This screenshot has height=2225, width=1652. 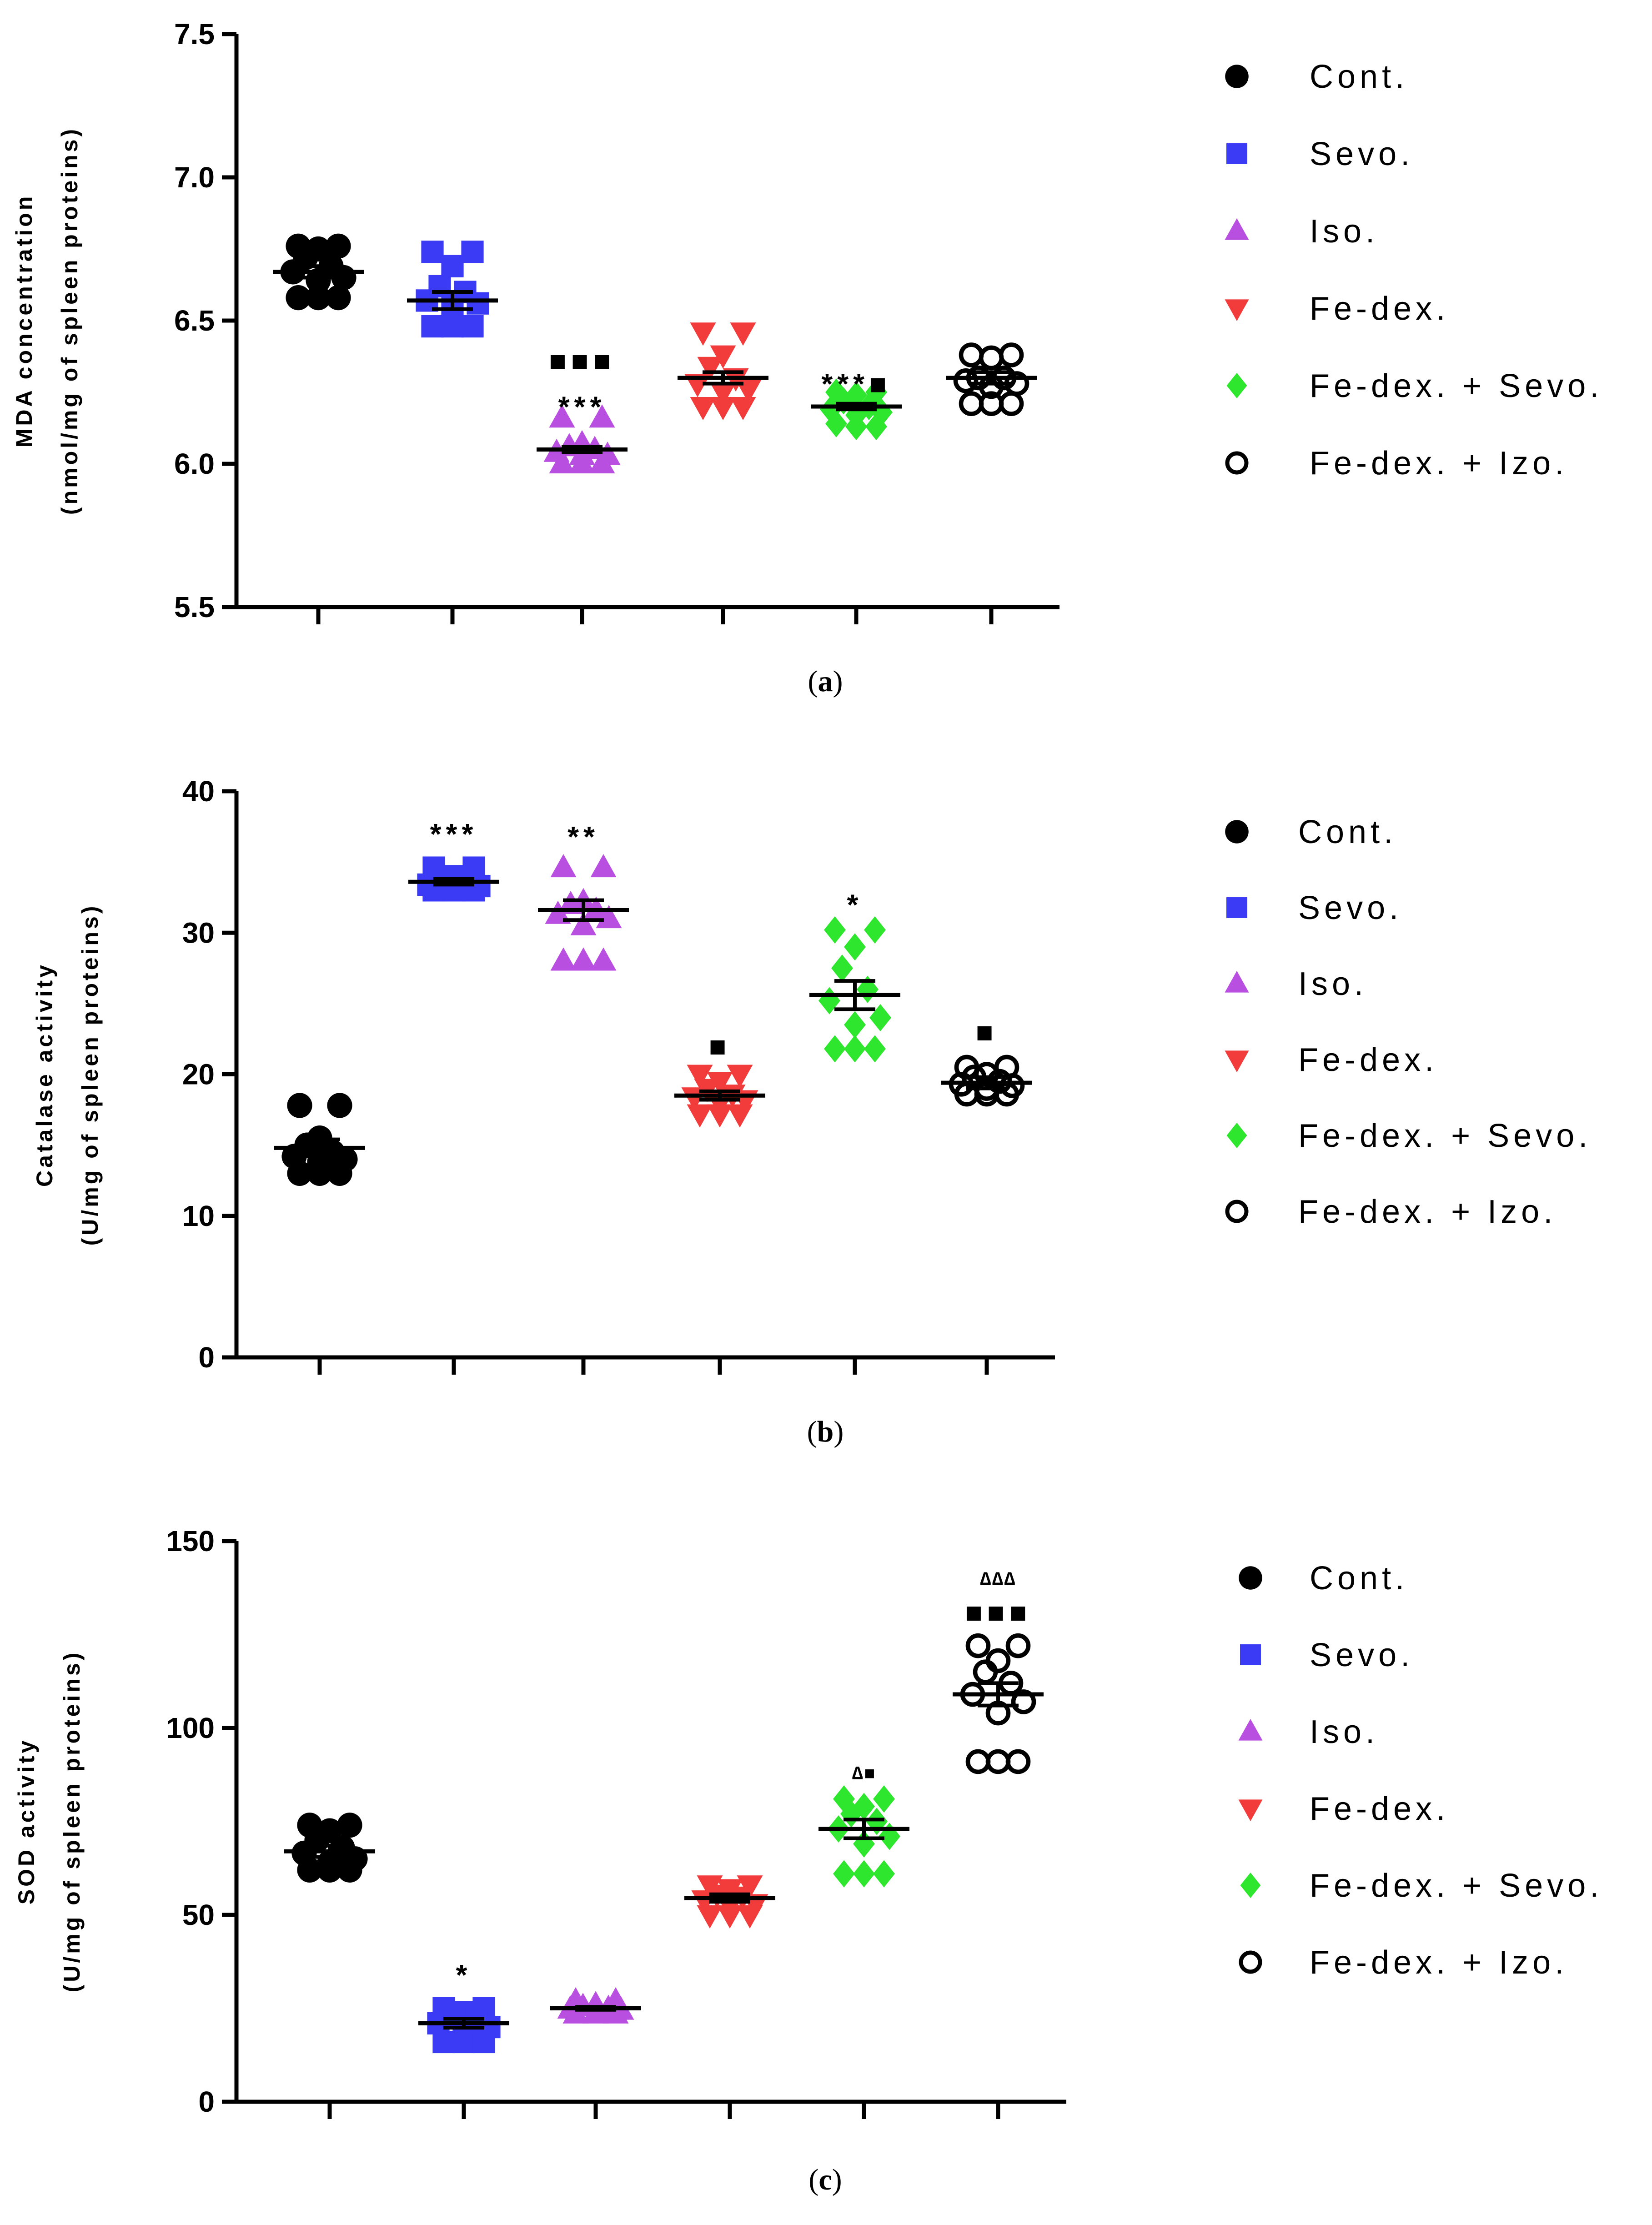 I want to click on y-tick-label: 40, so click(x=198, y=791).